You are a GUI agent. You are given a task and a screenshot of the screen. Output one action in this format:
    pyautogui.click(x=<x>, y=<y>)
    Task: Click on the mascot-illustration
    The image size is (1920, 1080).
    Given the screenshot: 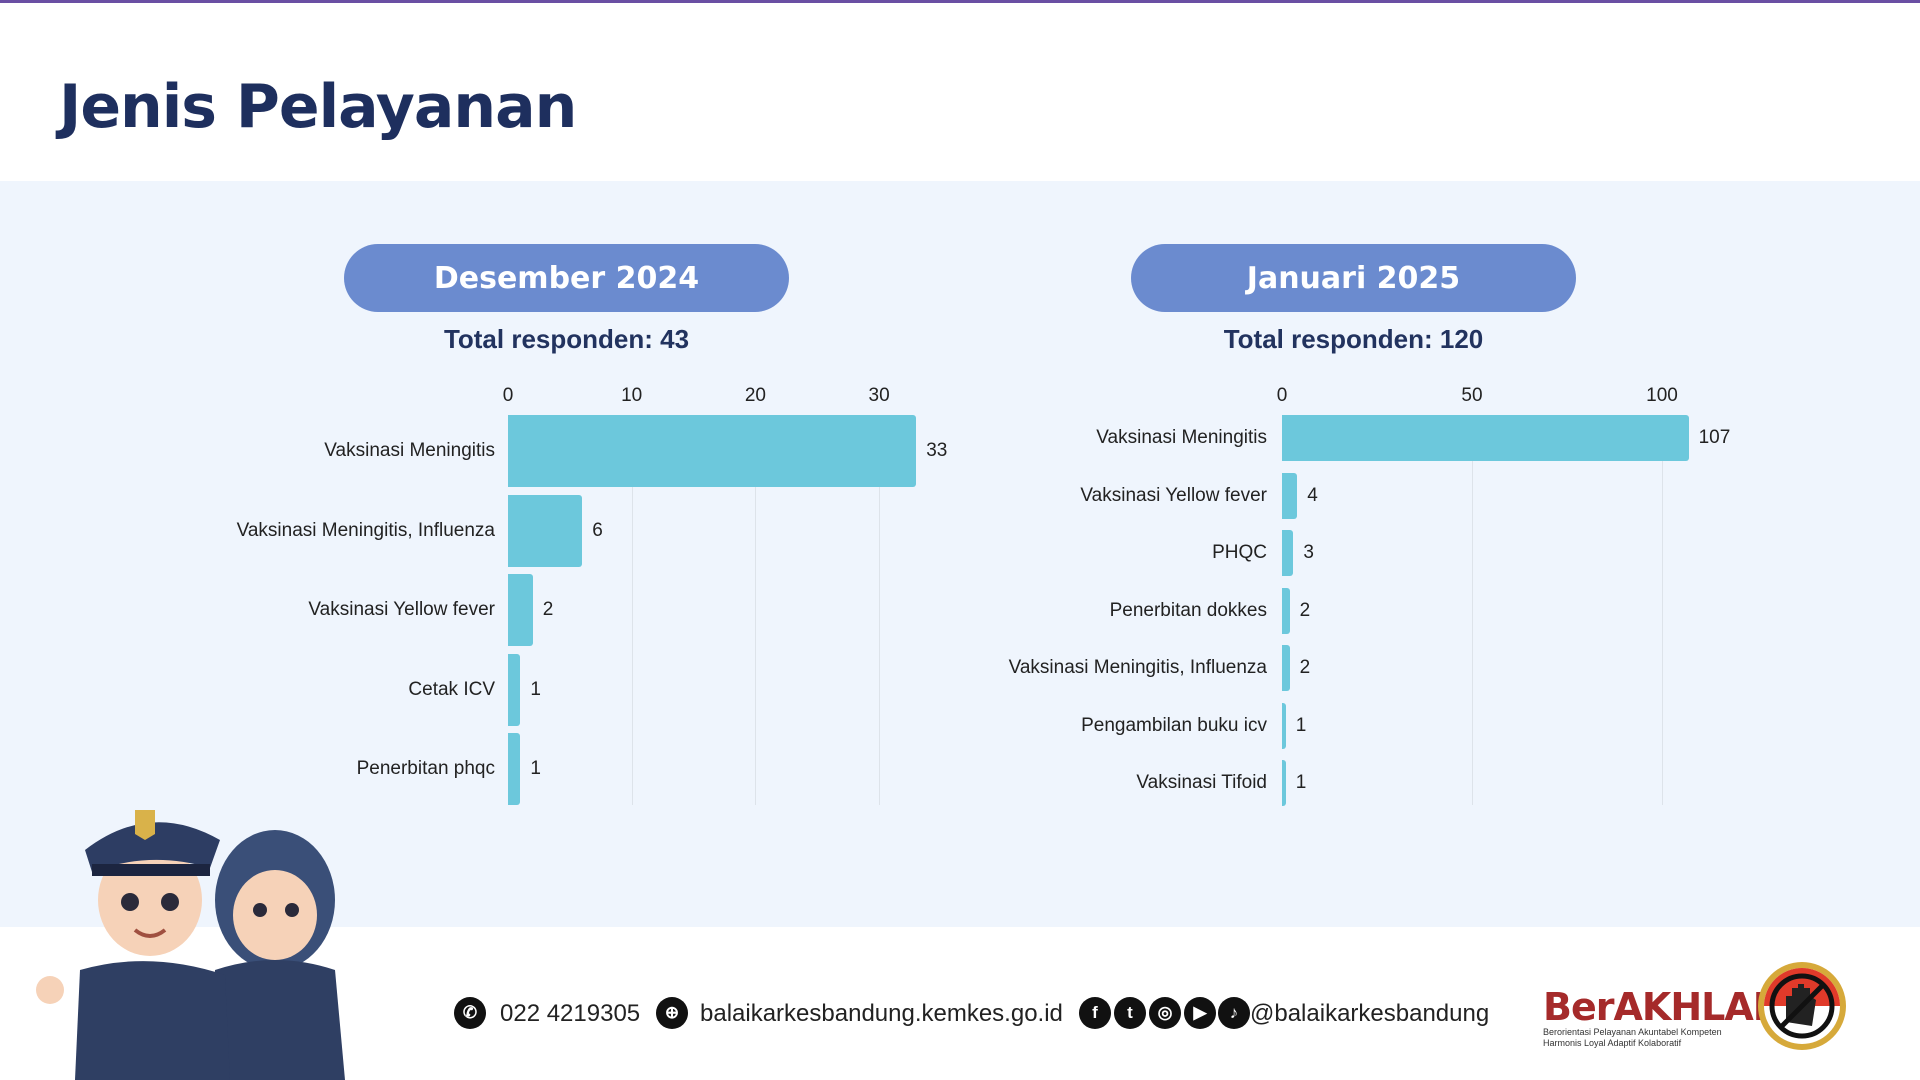 What is the action you would take?
    pyautogui.click(x=190, y=945)
    